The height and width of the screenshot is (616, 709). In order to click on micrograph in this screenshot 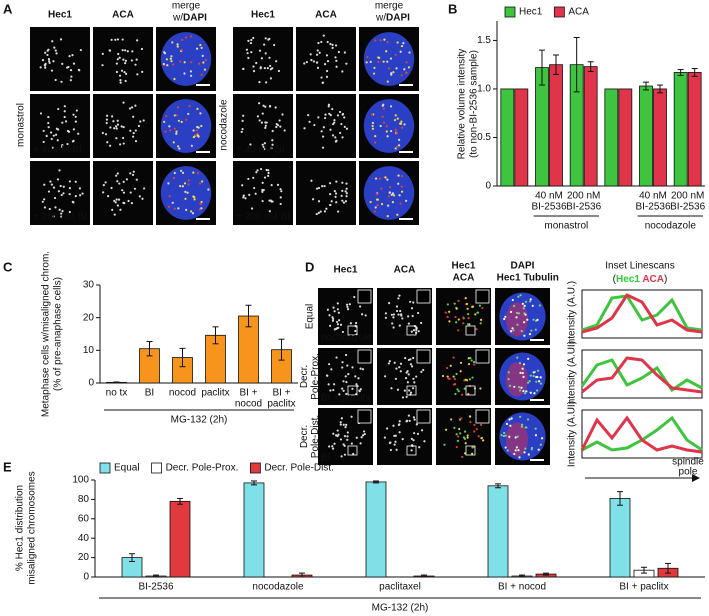, I will do `click(326, 59)`.